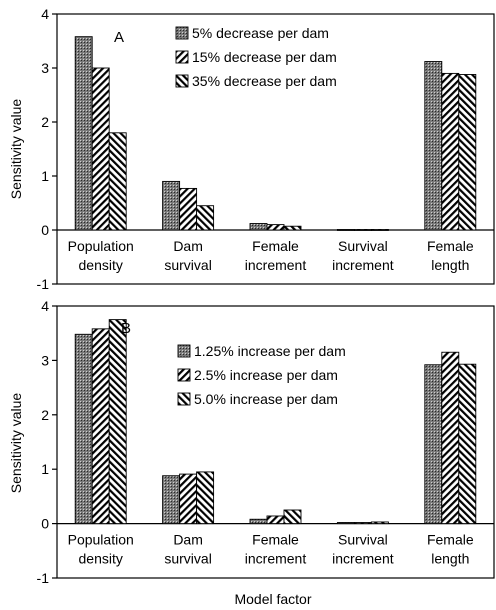  What do you see at coordinates (126, 328) in the screenshot?
I see `panel-letter: B` at bounding box center [126, 328].